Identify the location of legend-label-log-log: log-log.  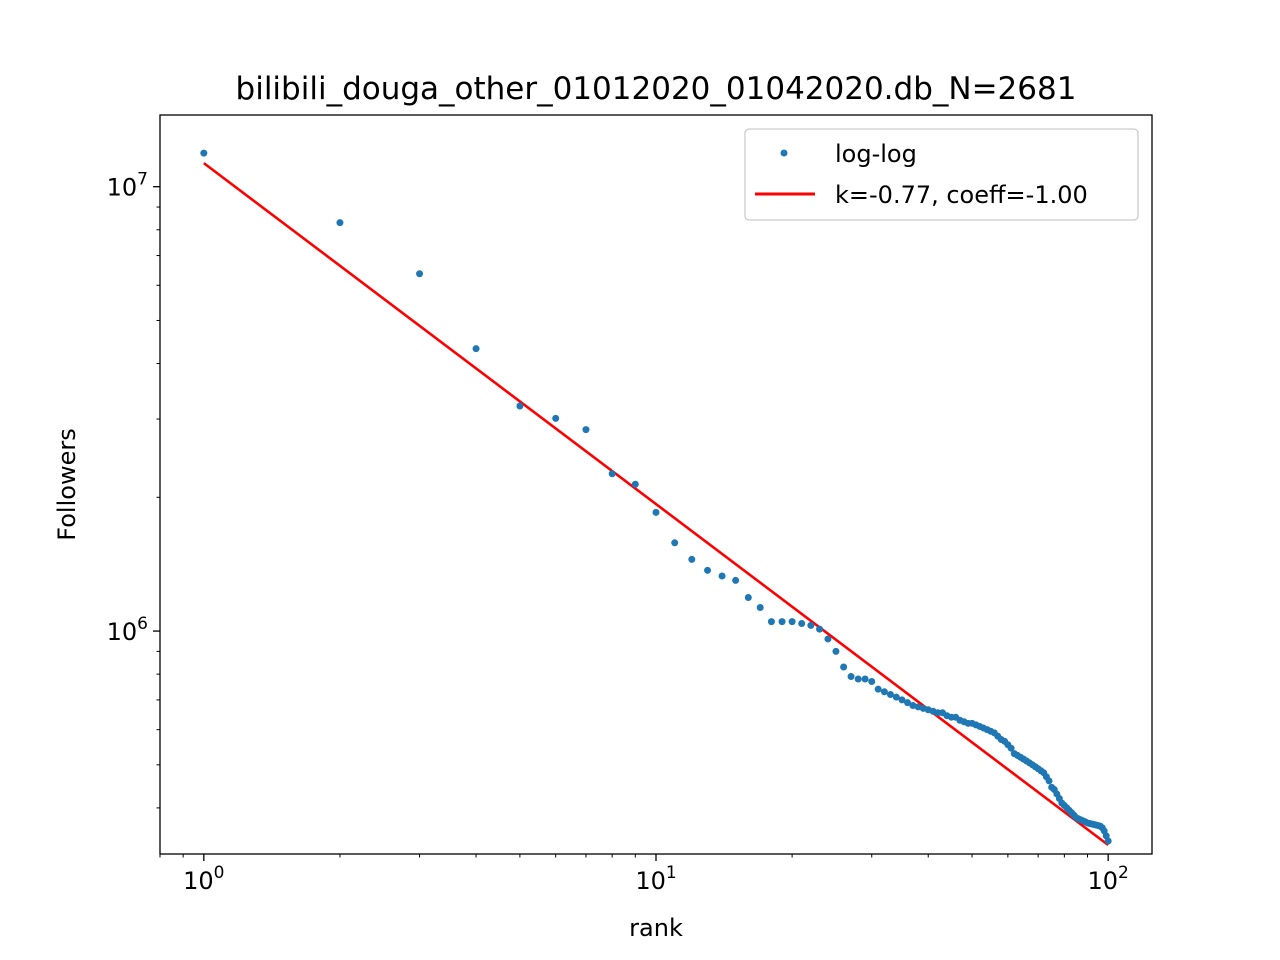
(876, 154).